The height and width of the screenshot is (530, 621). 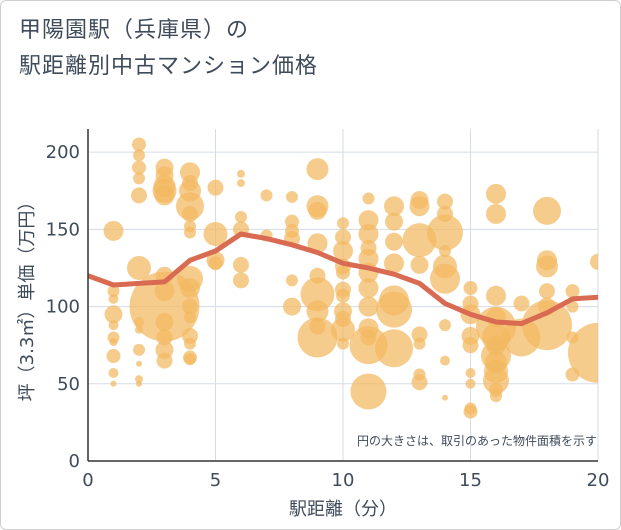 What do you see at coordinates (598, 480) in the screenshot?
I see `x-tick-label: 20` at bounding box center [598, 480].